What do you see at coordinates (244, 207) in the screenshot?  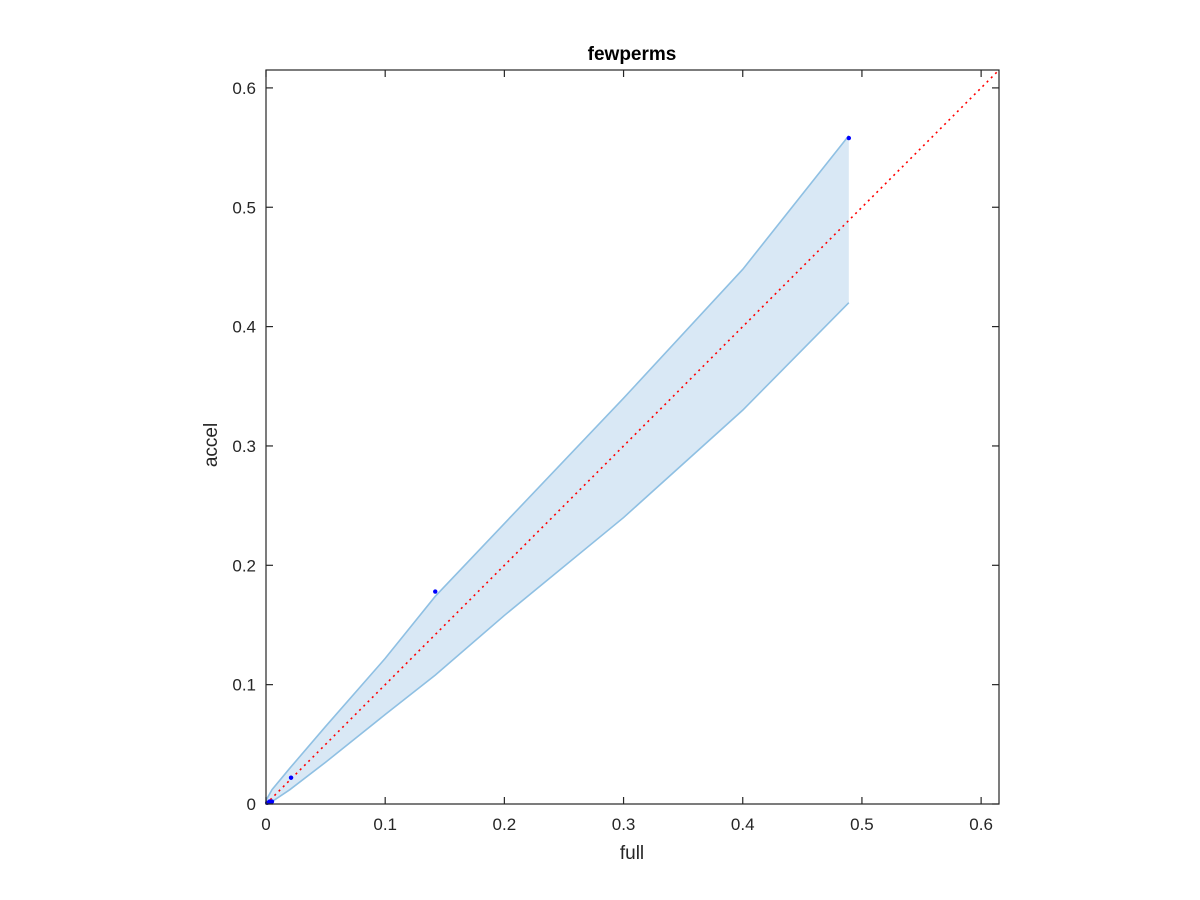 I see `y-tick-label: 0.5` at bounding box center [244, 207].